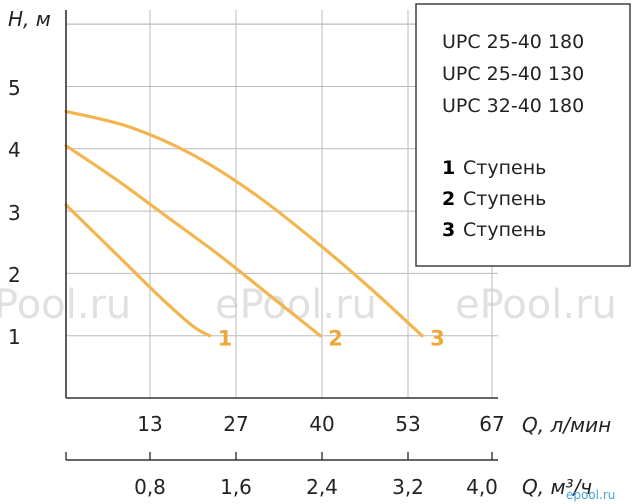 The height and width of the screenshot is (504, 636). I want to click on legend-stage-1-text: Ступень, so click(504, 168).